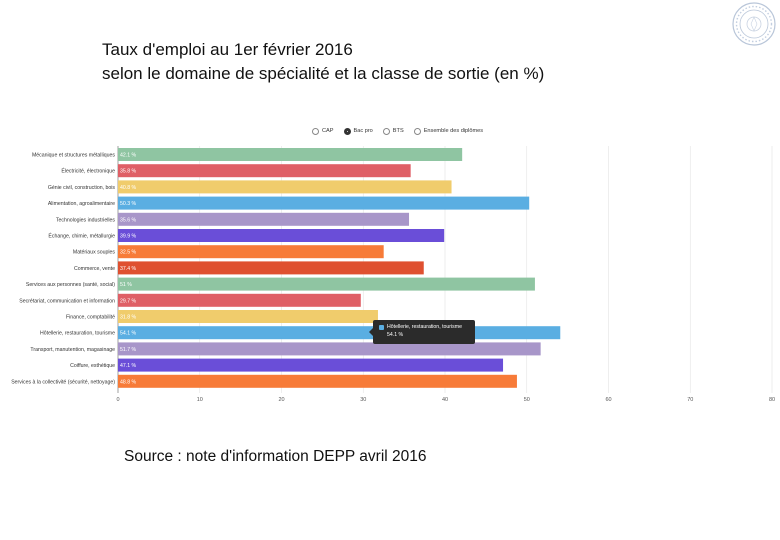 This screenshot has height=540, width=780. What do you see at coordinates (90, 318) in the screenshot?
I see `category-label: Finance, comptabilité` at bounding box center [90, 318].